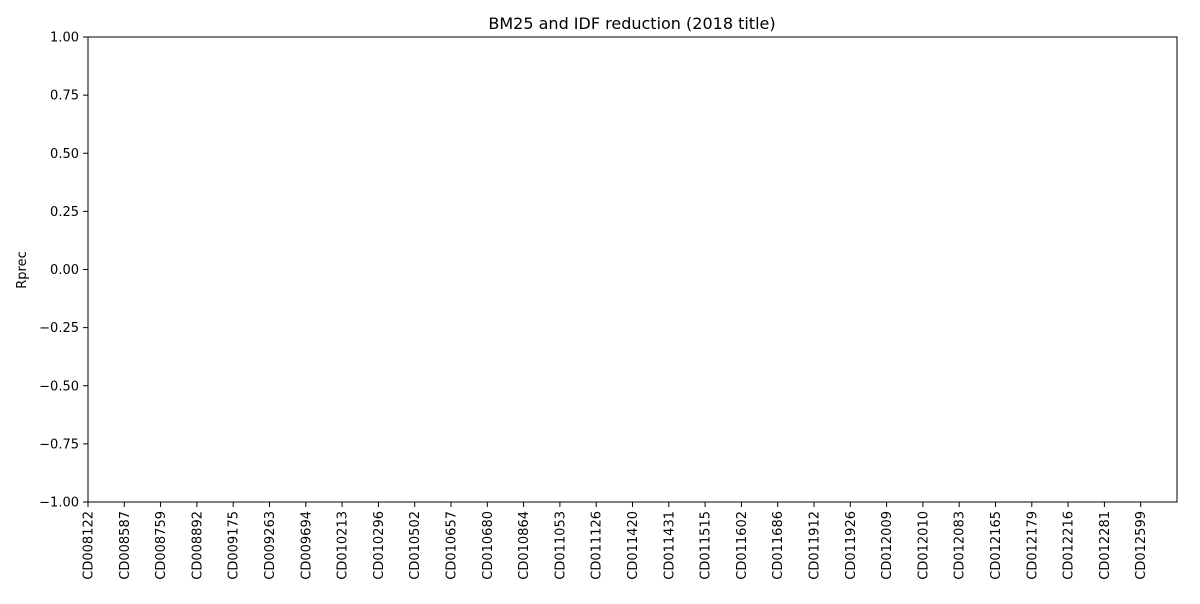 Image resolution: width=1200 pixels, height=604 pixels. What do you see at coordinates (197, 545) in the screenshot?
I see `x-tick-label: CD008892` at bounding box center [197, 545].